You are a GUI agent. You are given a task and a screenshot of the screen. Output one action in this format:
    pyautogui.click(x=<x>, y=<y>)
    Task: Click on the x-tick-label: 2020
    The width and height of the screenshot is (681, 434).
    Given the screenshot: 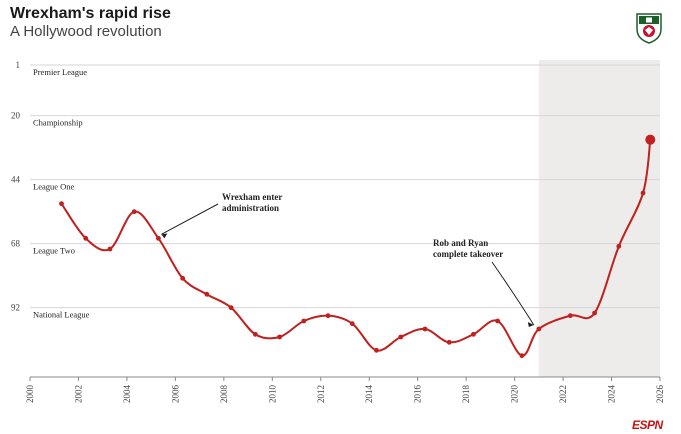 What is the action you would take?
    pyautogui.click(x=515, y=394)
    